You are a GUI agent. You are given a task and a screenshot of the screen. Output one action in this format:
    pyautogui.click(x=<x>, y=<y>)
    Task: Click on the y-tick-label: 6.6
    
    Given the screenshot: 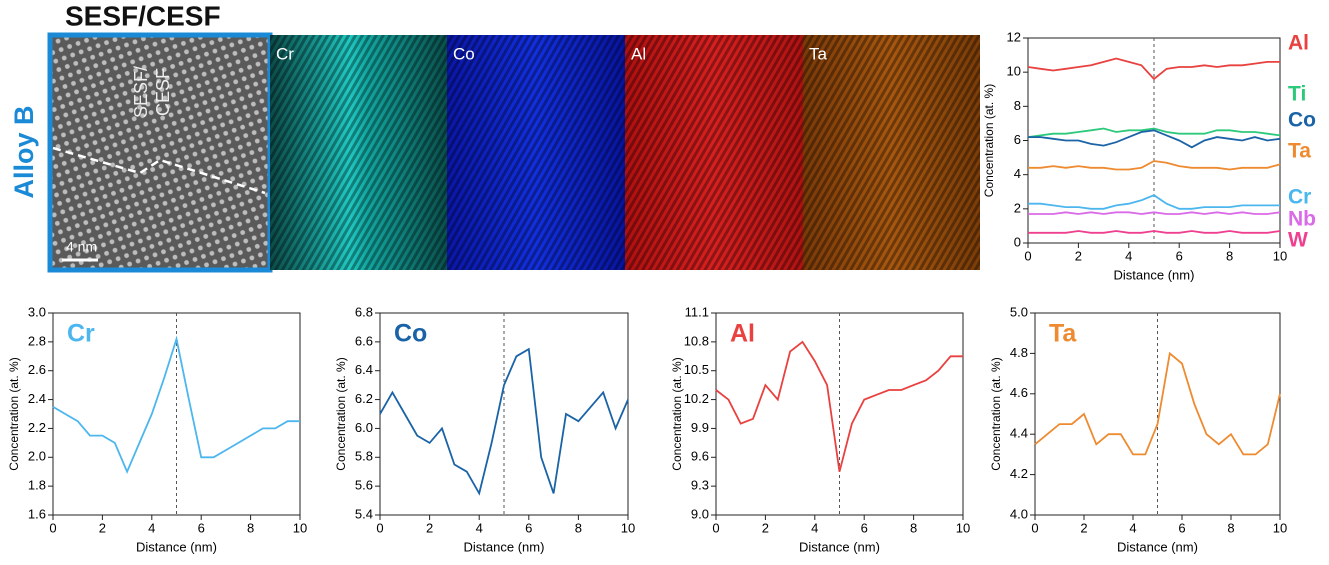 What is the action you would take?
    pyautogui.click(x=364, y=340)
    